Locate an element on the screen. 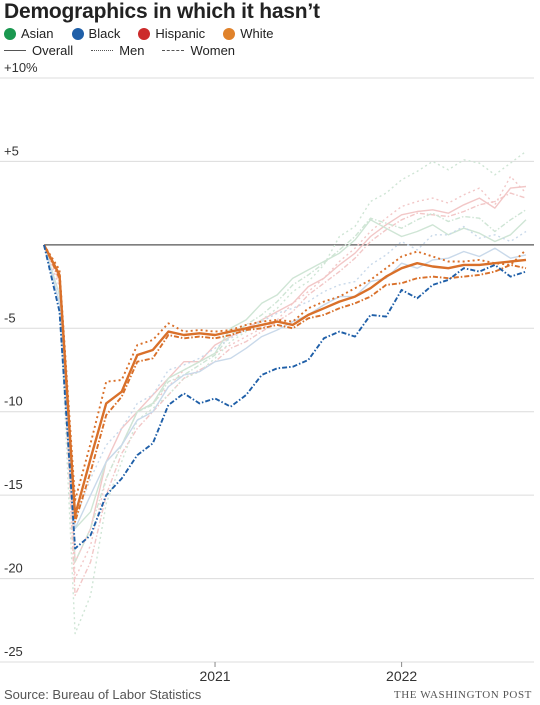  legend-groups: Asian Black Hispanic White is located at coordinates (147, 33).